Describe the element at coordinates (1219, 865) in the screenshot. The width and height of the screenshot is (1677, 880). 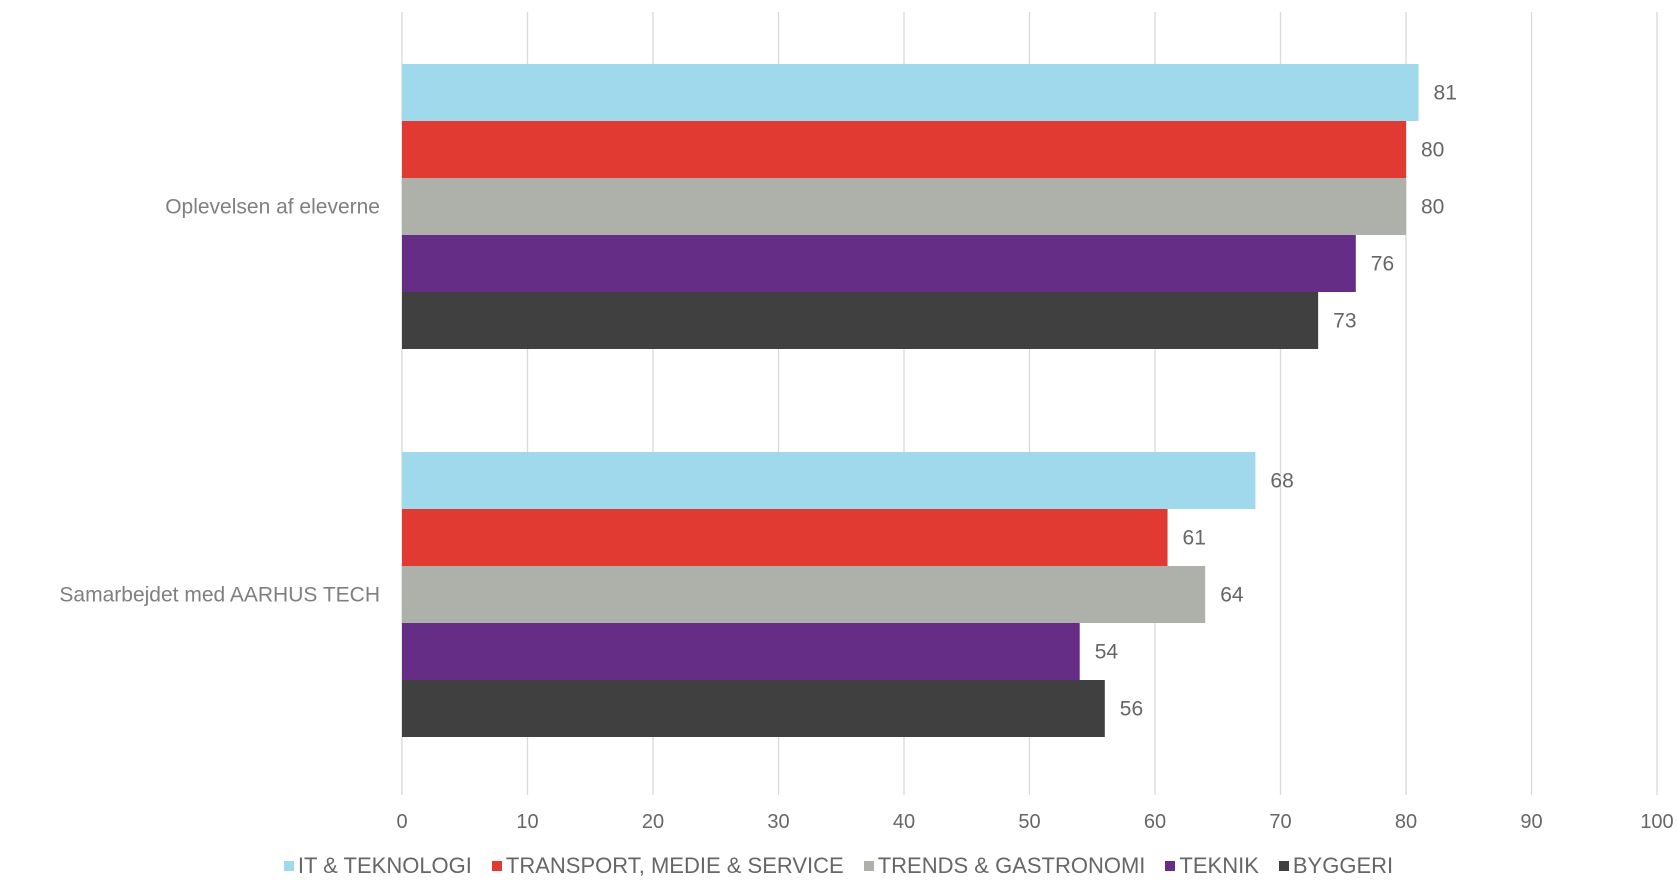
I see `legend-label: TEKNIK` at that location.